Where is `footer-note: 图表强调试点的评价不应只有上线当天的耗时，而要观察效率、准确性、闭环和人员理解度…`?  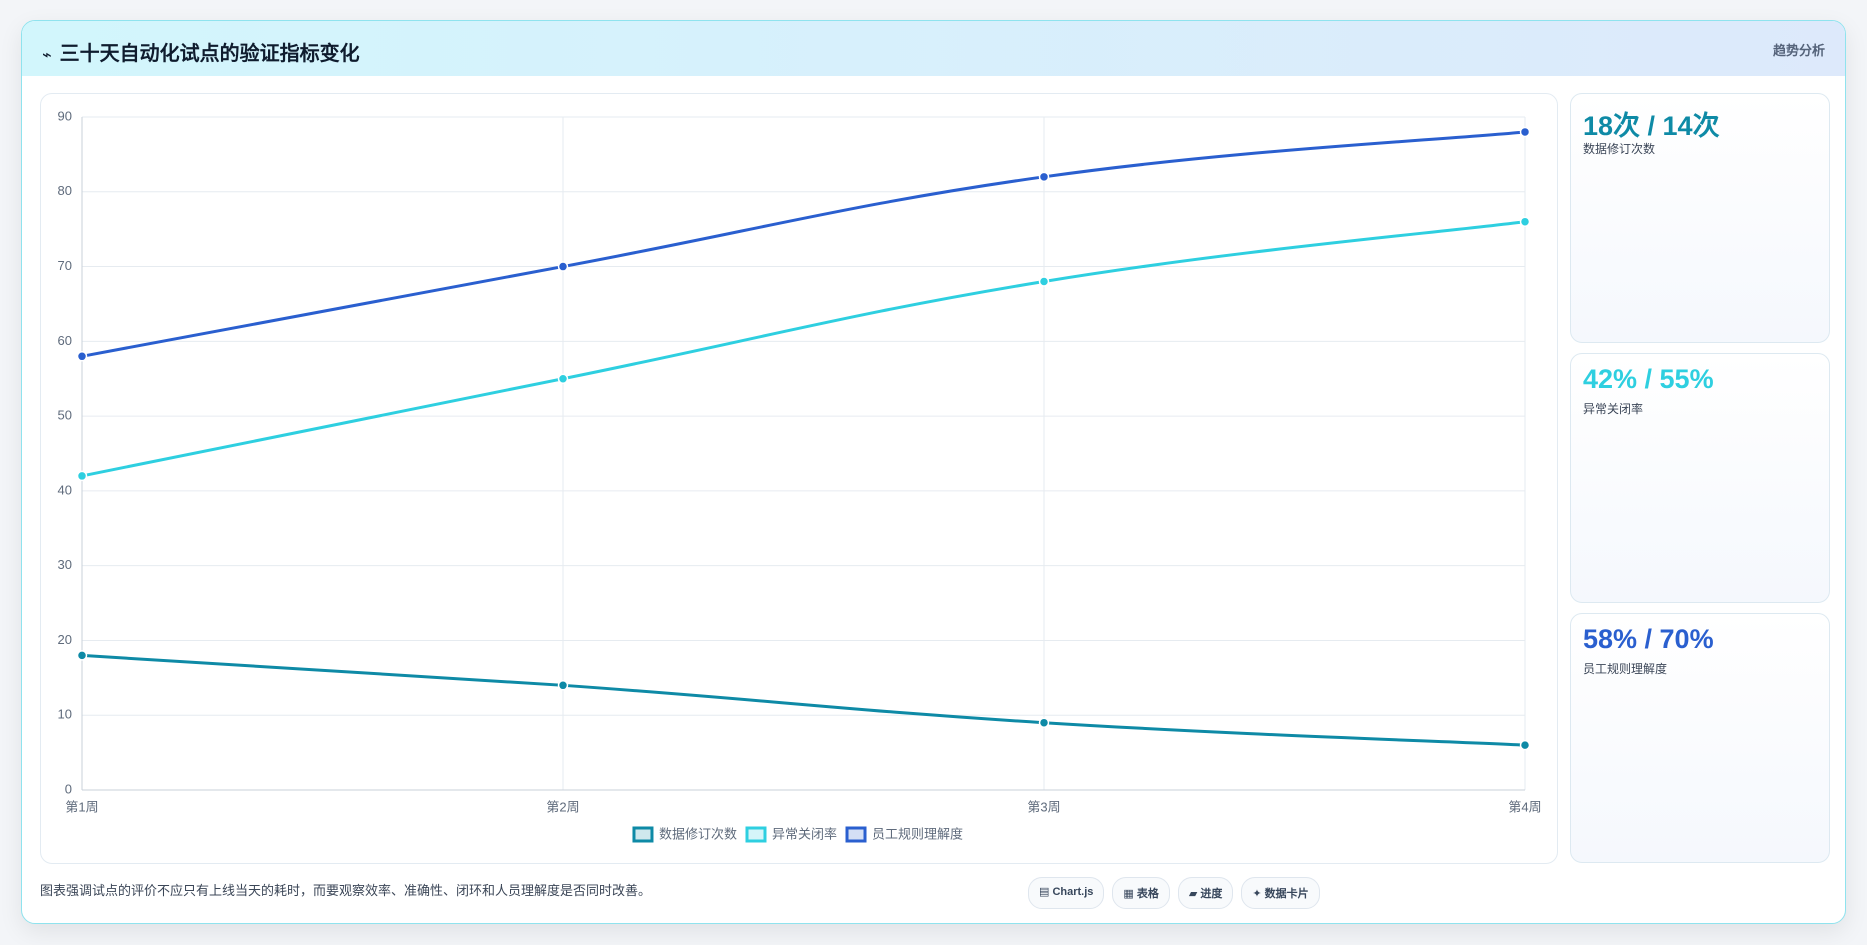
footer-note: 图表强调试点的评价不应只有上线当天的耗时，而要观察效率、准确性、闭环和人员理解度… is located at coordinates (346, 890).